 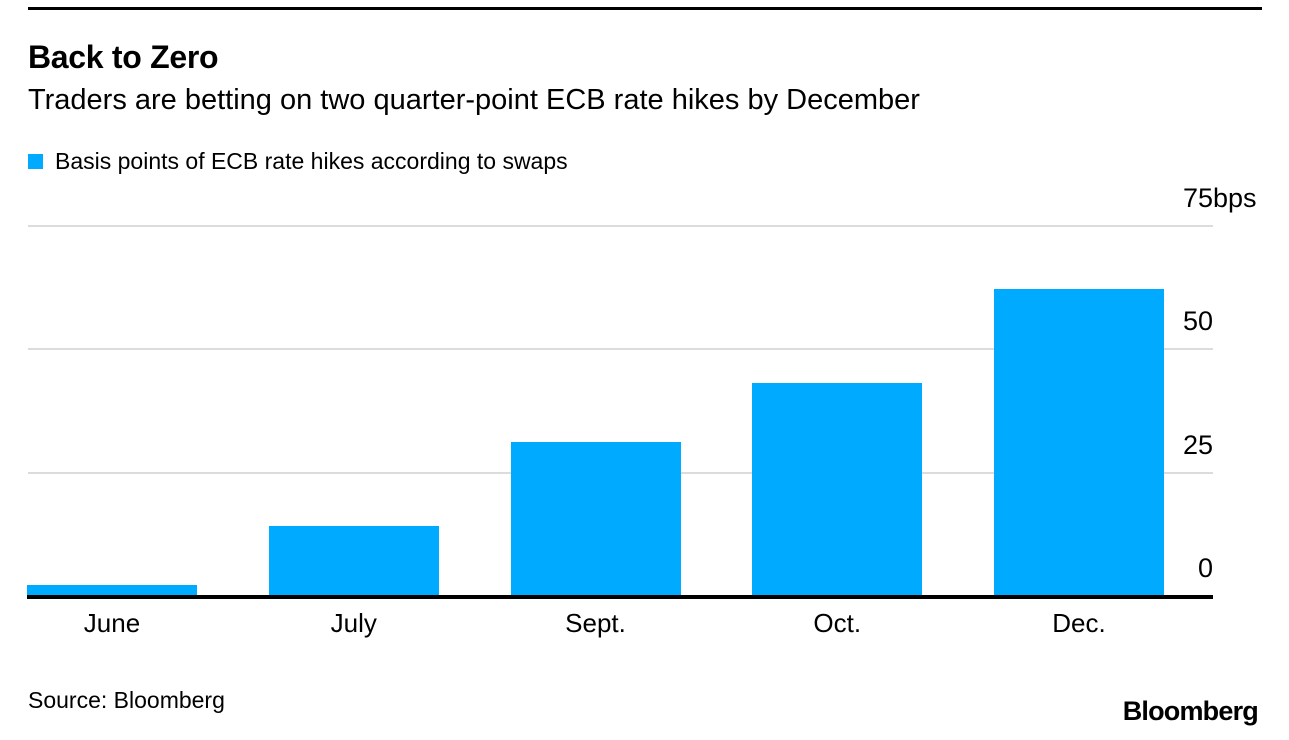 I want to click on y-tick-number: 75, so click(x=1197, y=198).